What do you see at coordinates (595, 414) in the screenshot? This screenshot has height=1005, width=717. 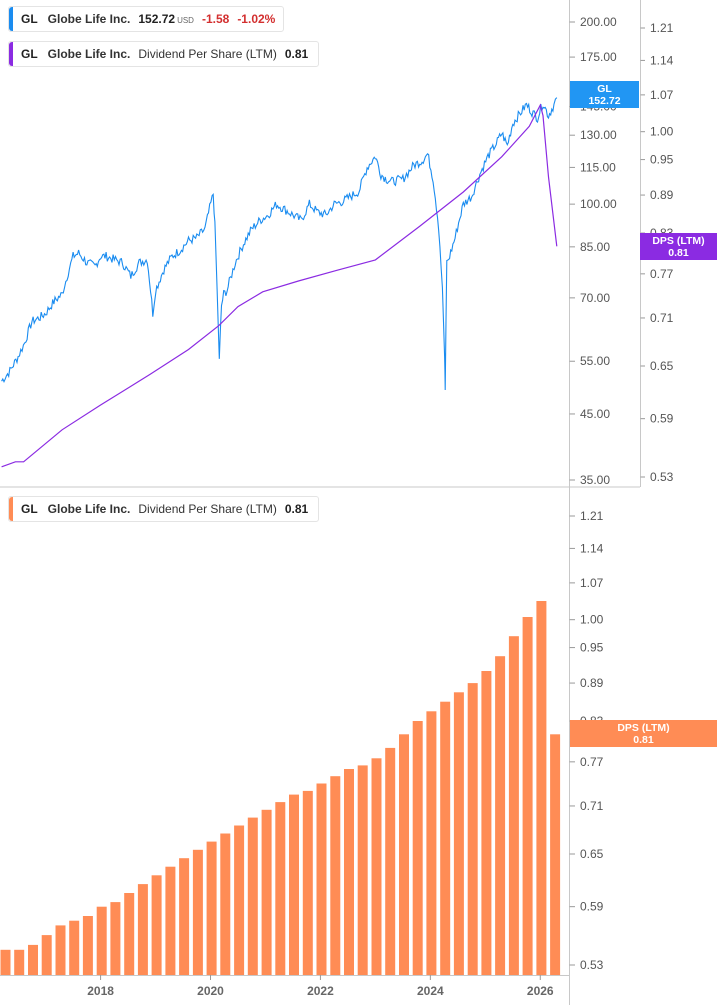 I see `price-axis-tick-label: 45.00` at bounding box center [595, 414].